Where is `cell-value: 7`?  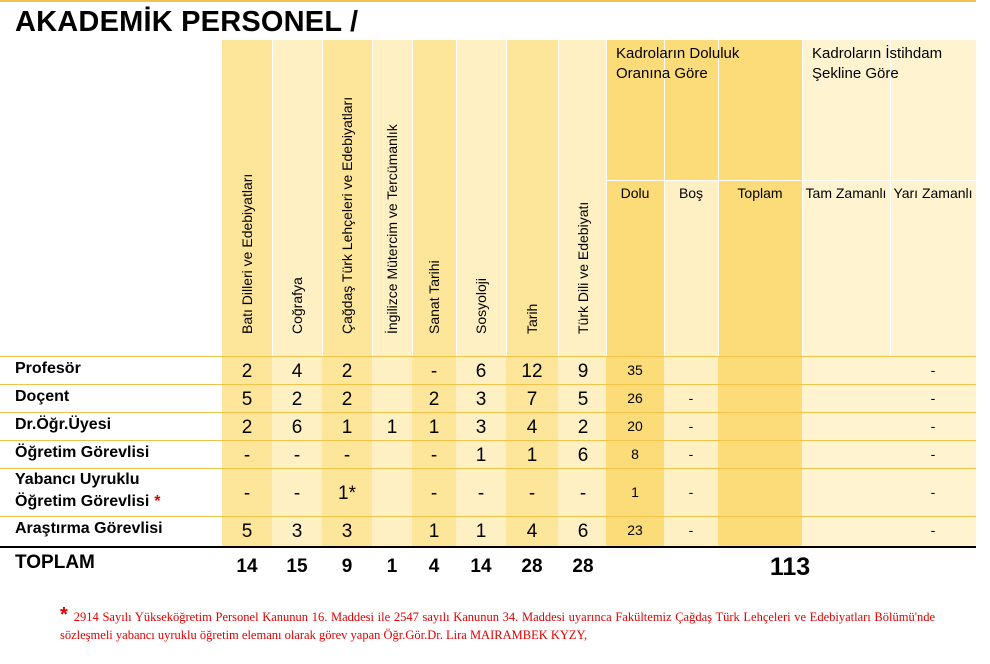 cell-value: 7 is located at coordinates (532, 399).